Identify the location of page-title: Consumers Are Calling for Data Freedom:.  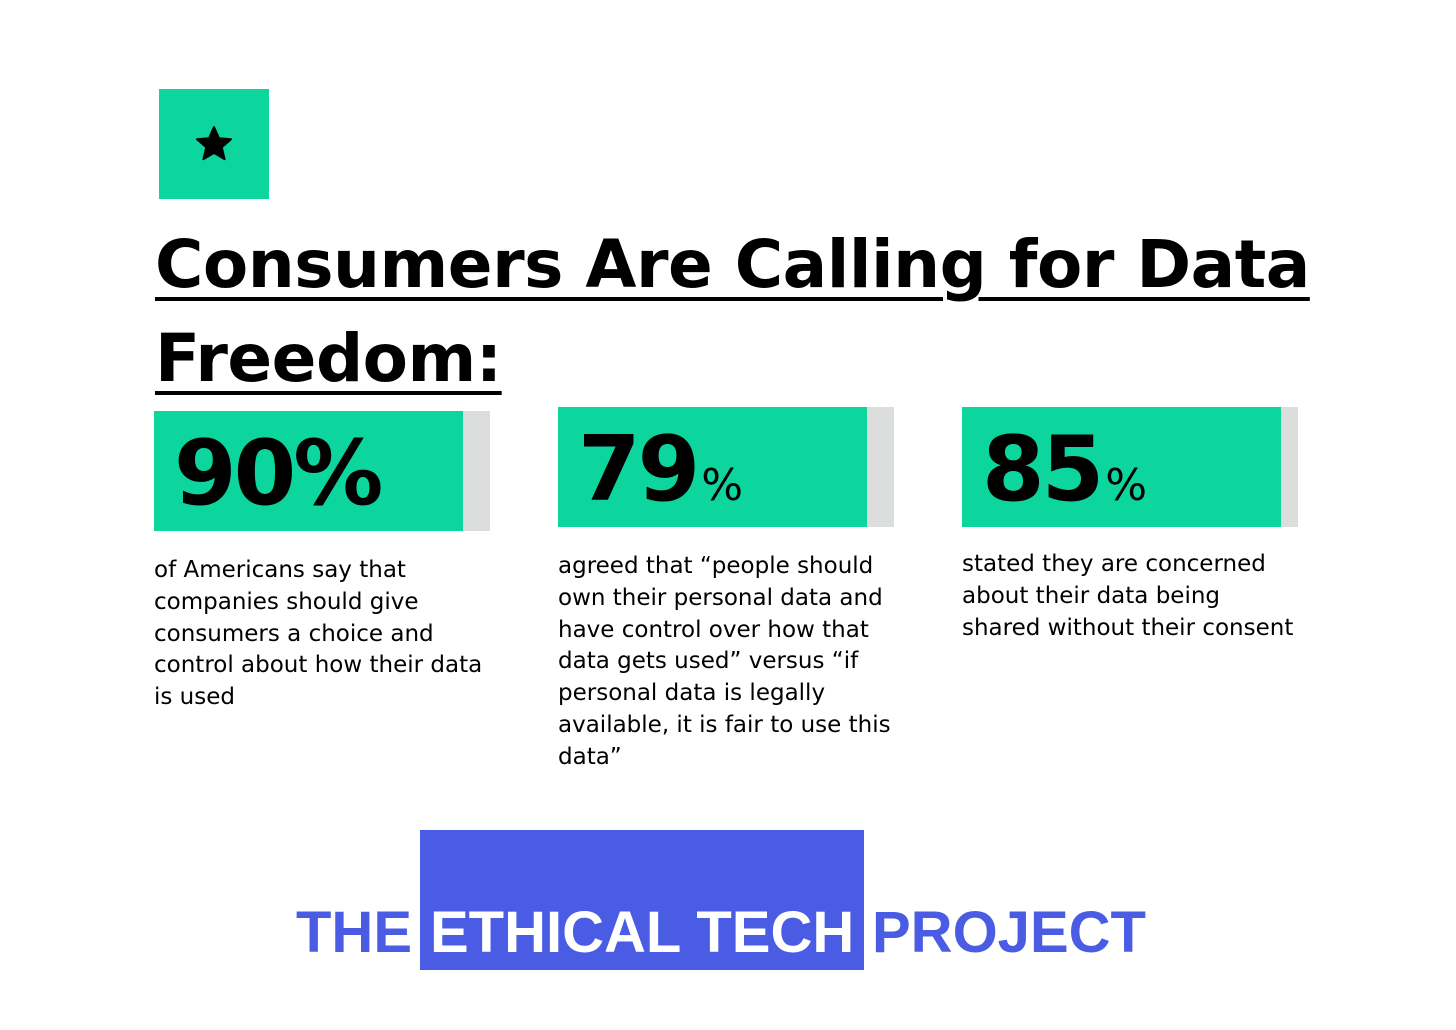
(735, 312).